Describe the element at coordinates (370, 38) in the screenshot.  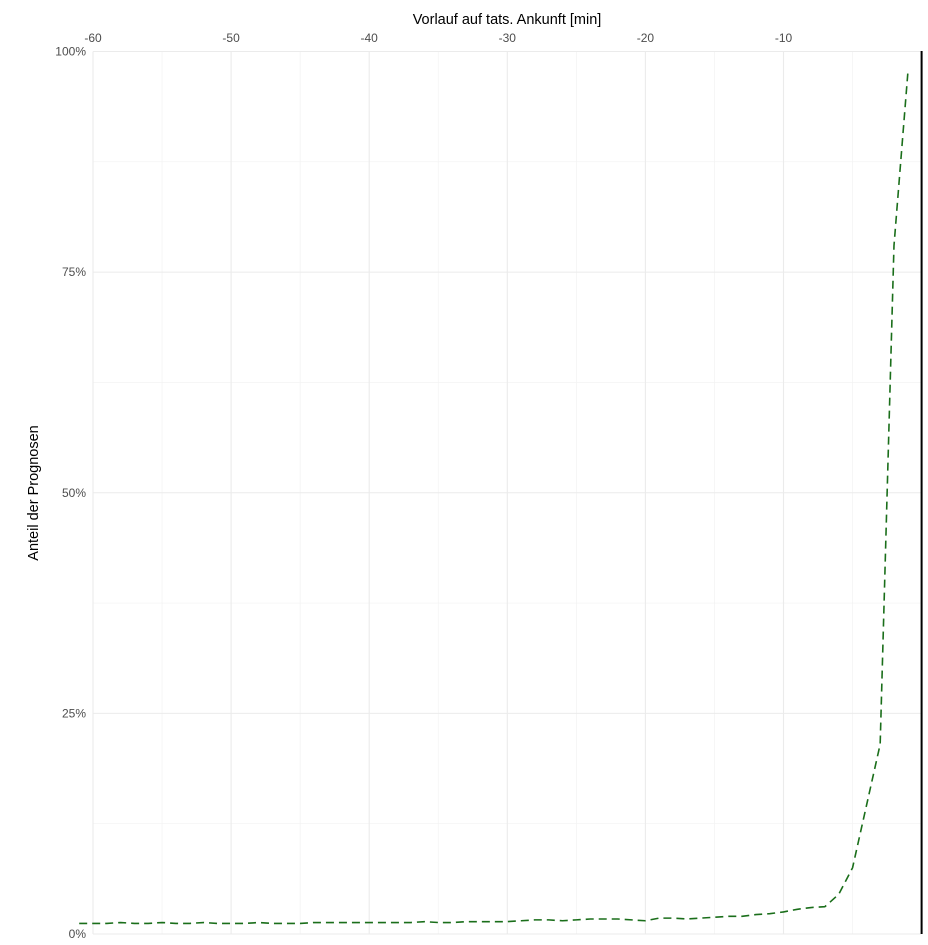
I see `x-tick-label: -40` at that location.